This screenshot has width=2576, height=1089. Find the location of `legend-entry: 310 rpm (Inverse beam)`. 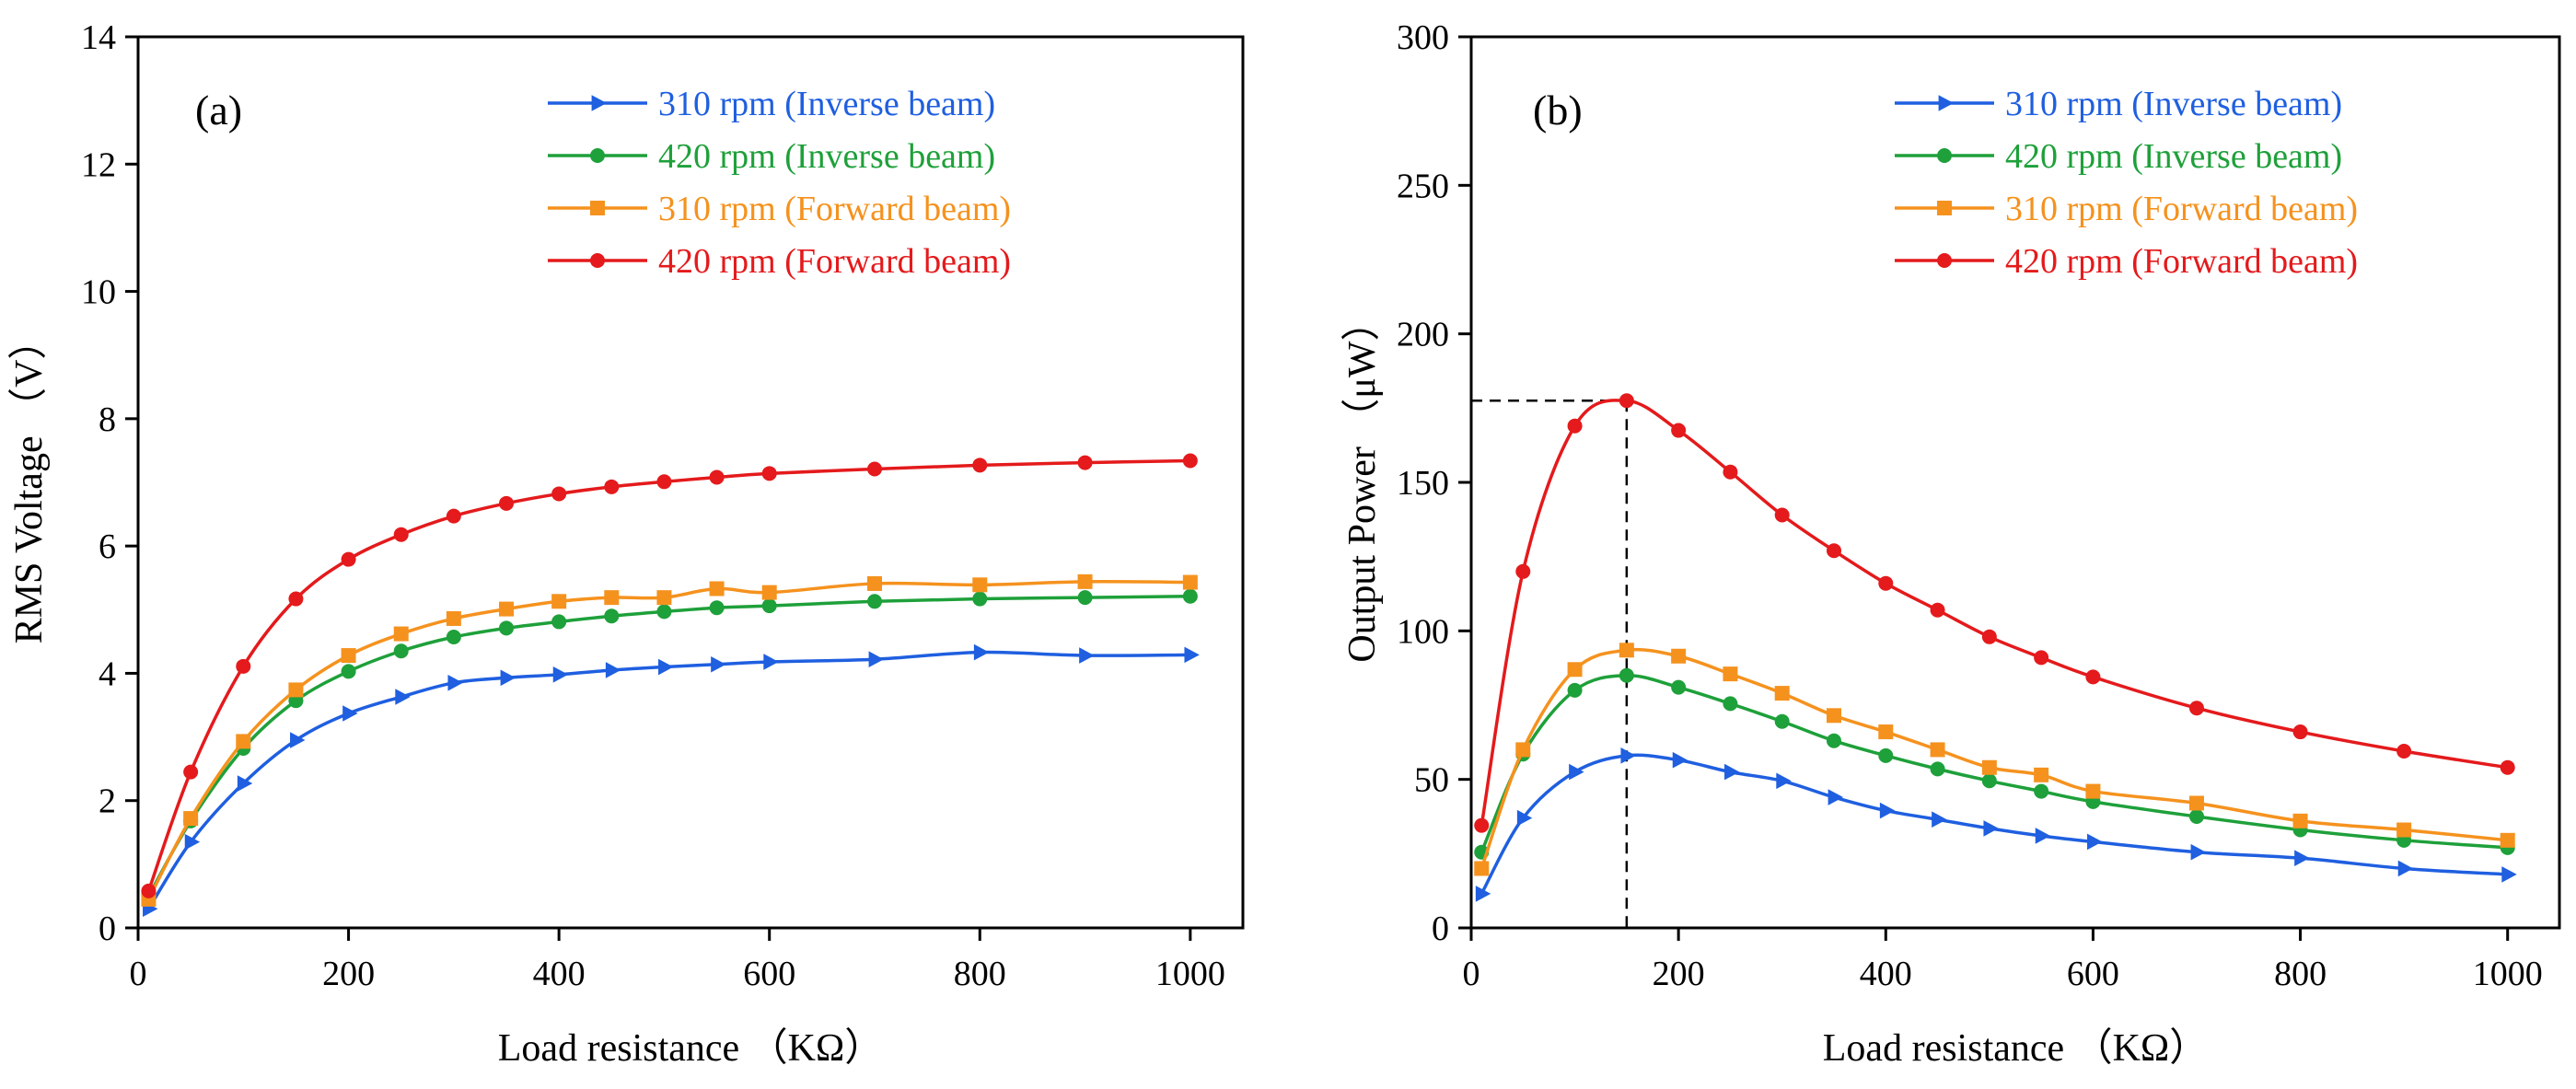

legend-entry: 310 rpm (Inverse beam) is located at coordinates (771, 104).